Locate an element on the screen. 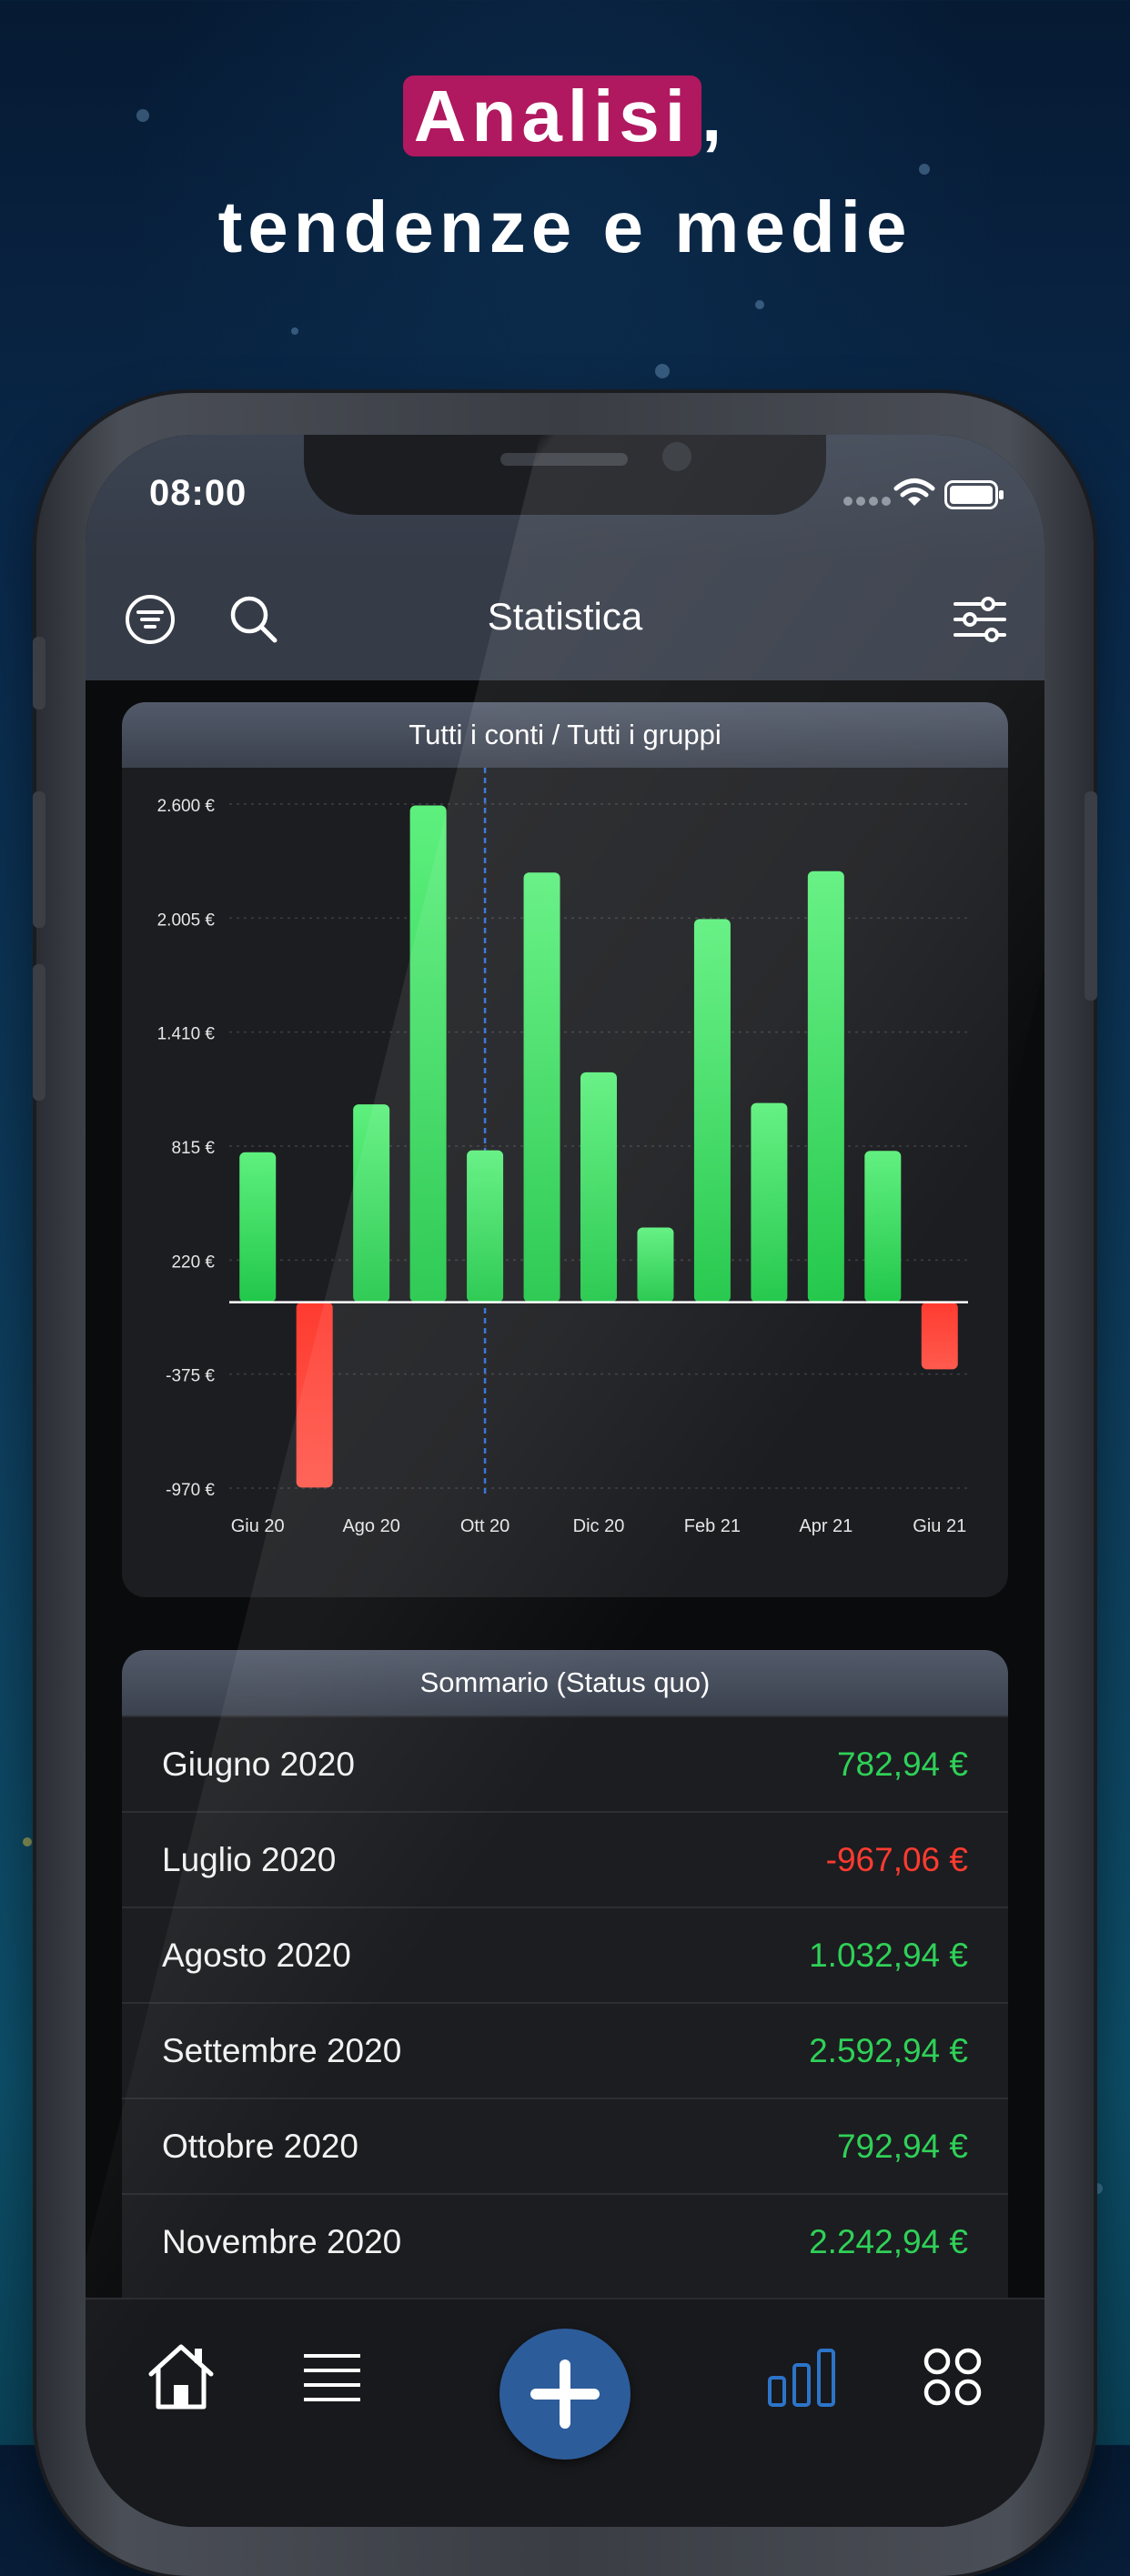 This screenshot has width=1130, height=2576. summary-row-value: 2.242,94 € is located at coordinates (889, 2241).